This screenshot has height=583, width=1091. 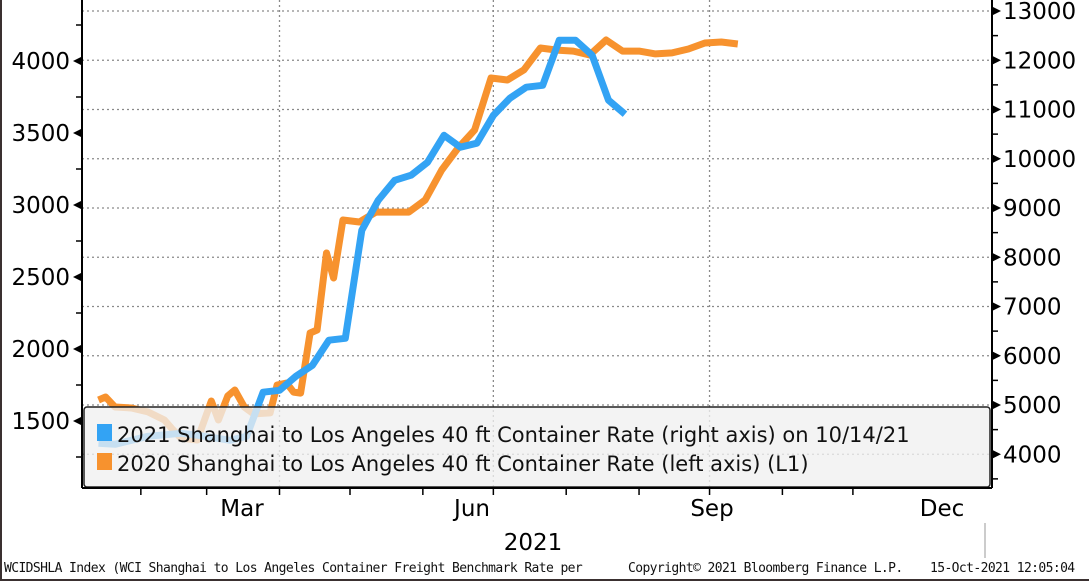 I want to click on right-tick-label: 4000, so click(x=1032, y=455).